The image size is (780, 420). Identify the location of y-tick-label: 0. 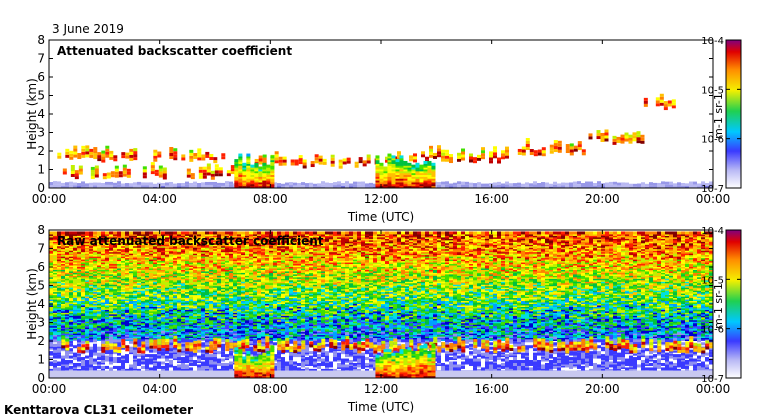
(41, 188).